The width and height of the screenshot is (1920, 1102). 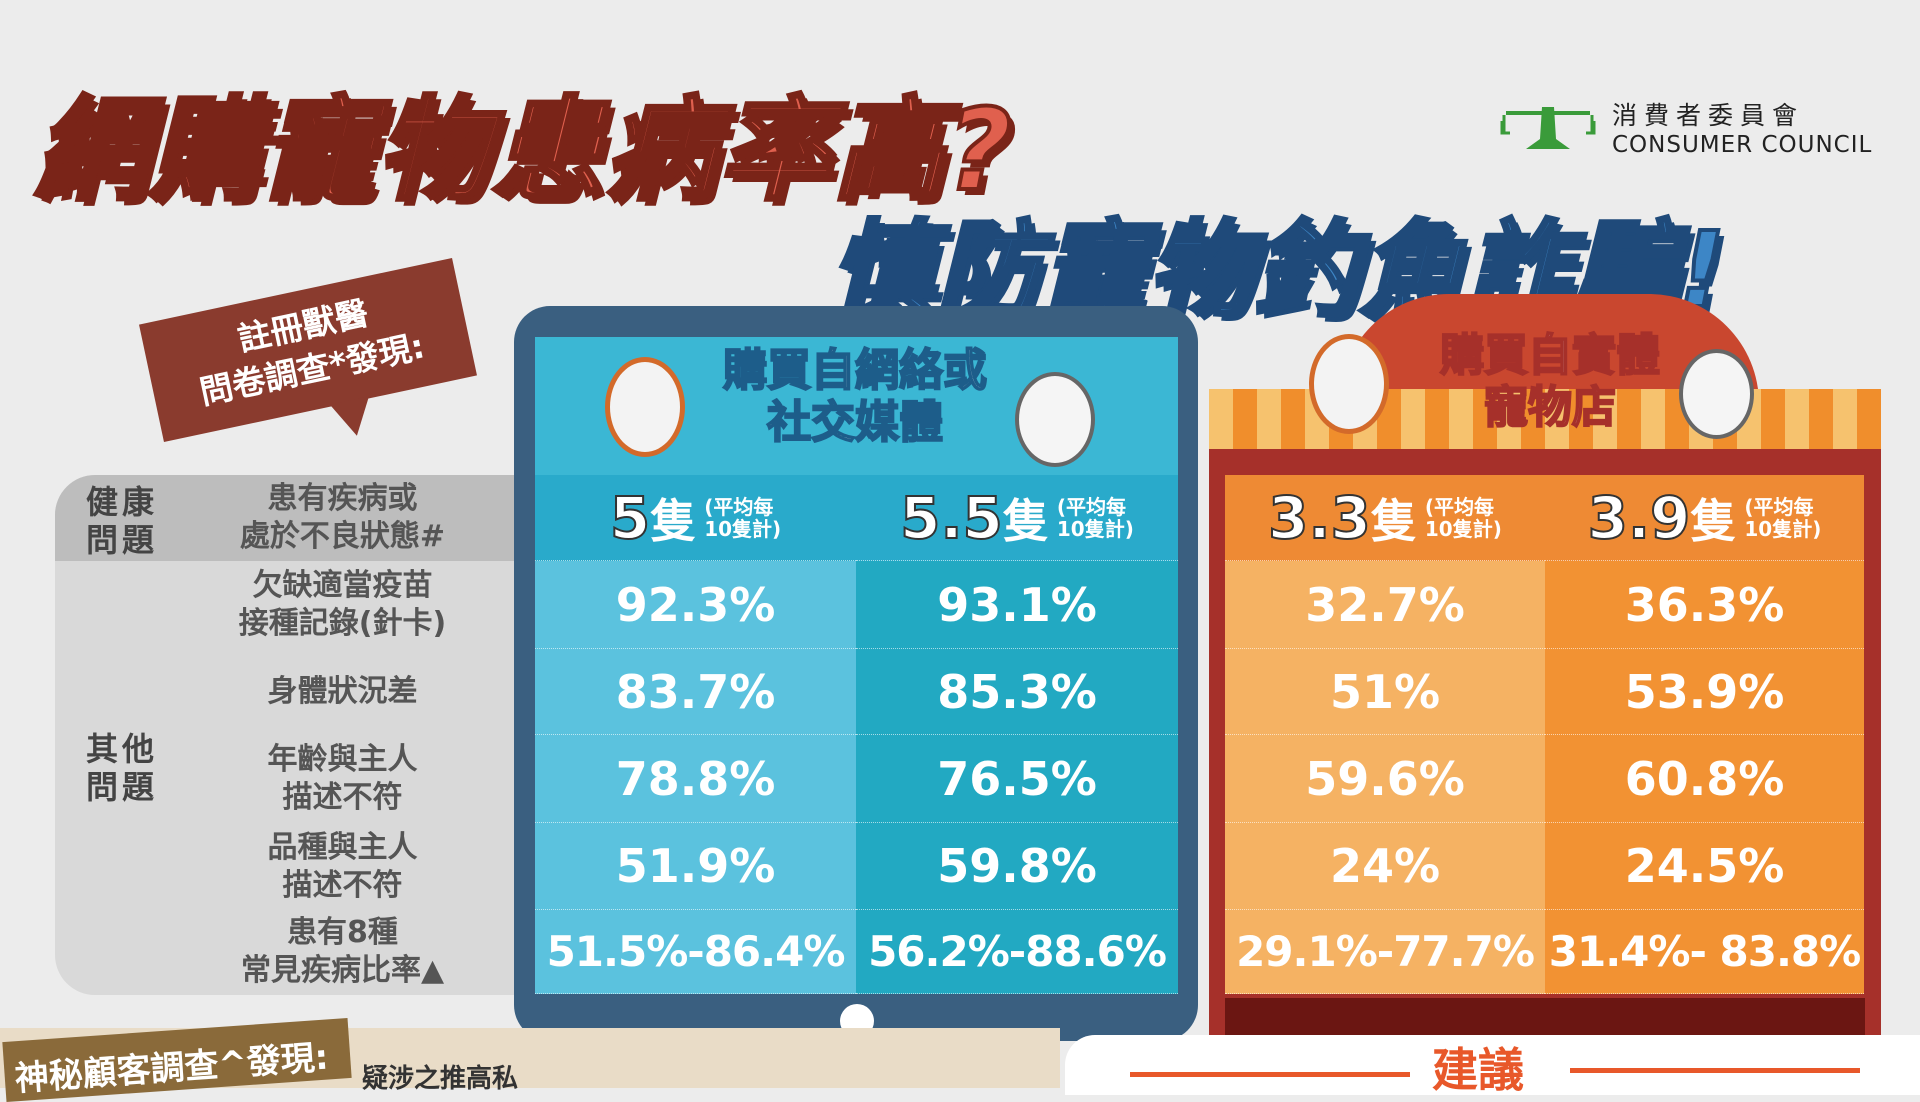 What do you see at coordinates (1017, 866) in the screenshot?
I see `value-cell: 59.8%` at bounding box center [1017, 866].